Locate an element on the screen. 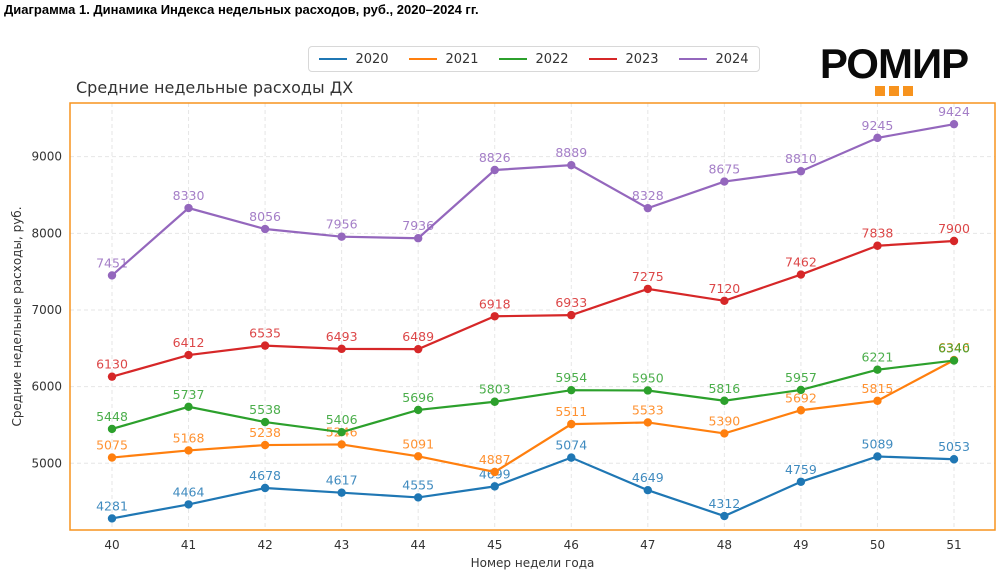 This screenshot has height=571, width=1000. x-tick-label: 41 is located at coordinates (188, 545).